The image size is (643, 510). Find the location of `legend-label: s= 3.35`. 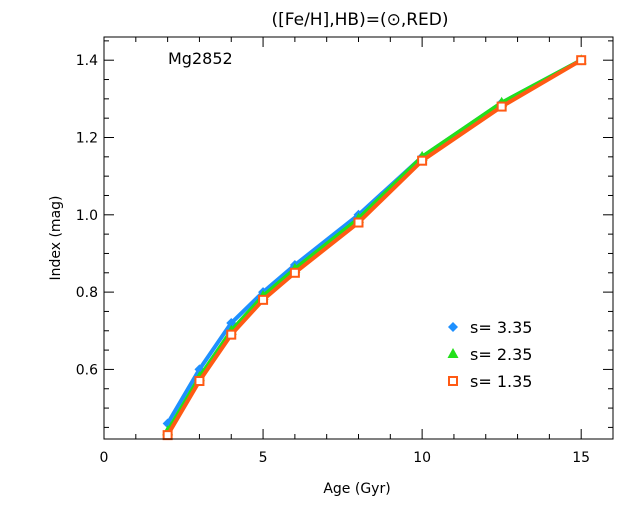

legend-label: s= 3.35 is located at coordinates (501, 327).